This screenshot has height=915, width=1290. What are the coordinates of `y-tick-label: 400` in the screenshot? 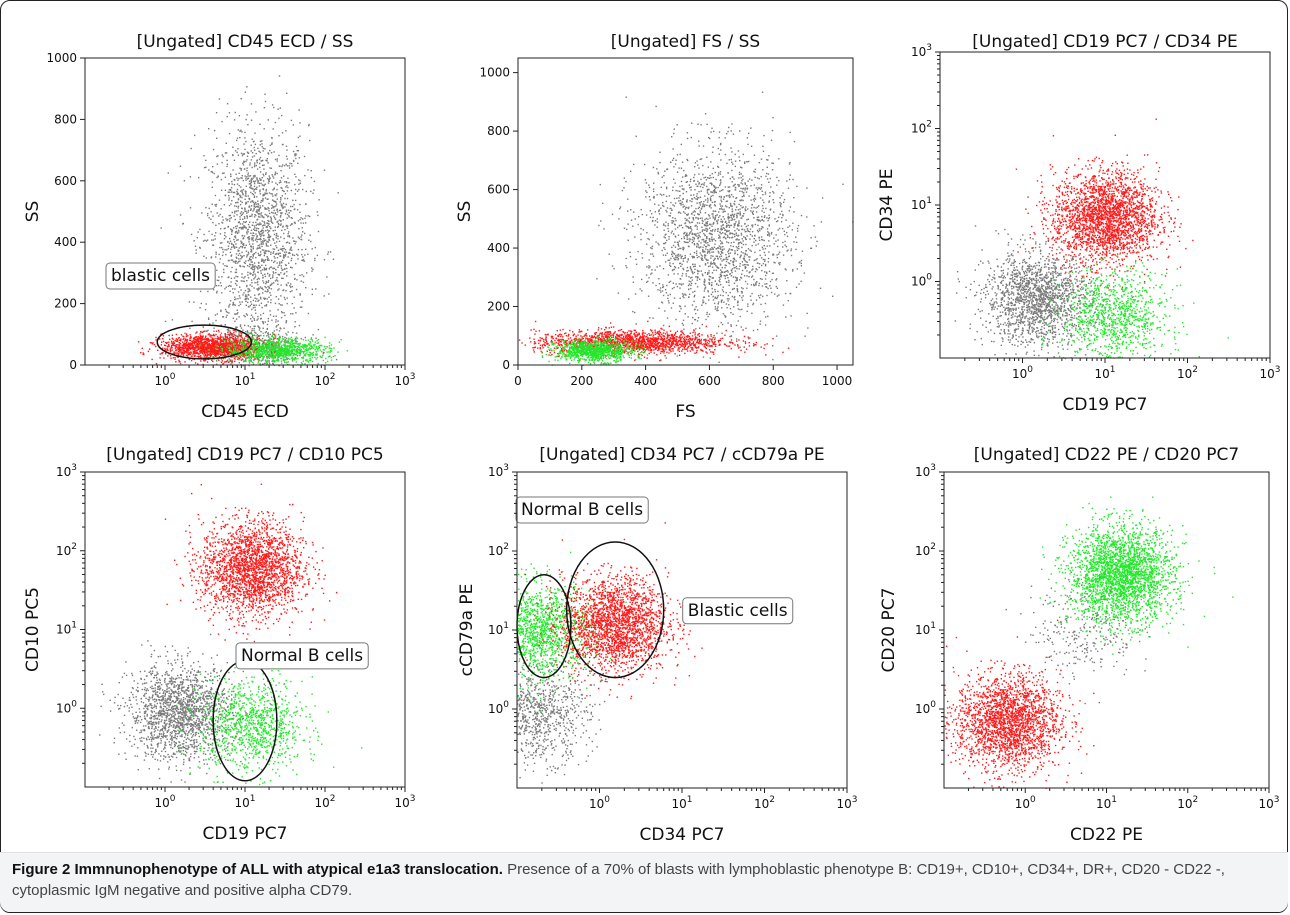 It's located at (65, 242).